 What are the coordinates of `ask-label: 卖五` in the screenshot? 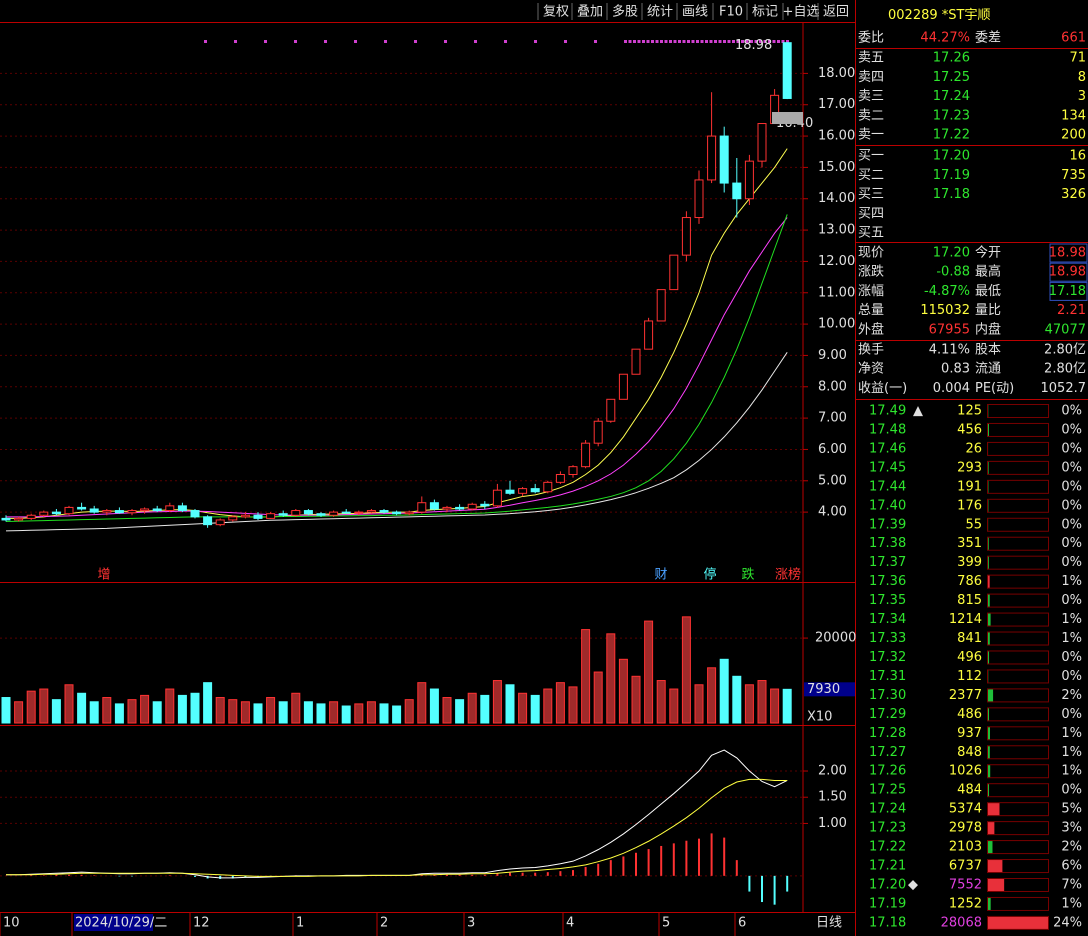 It's located at (871, 58).